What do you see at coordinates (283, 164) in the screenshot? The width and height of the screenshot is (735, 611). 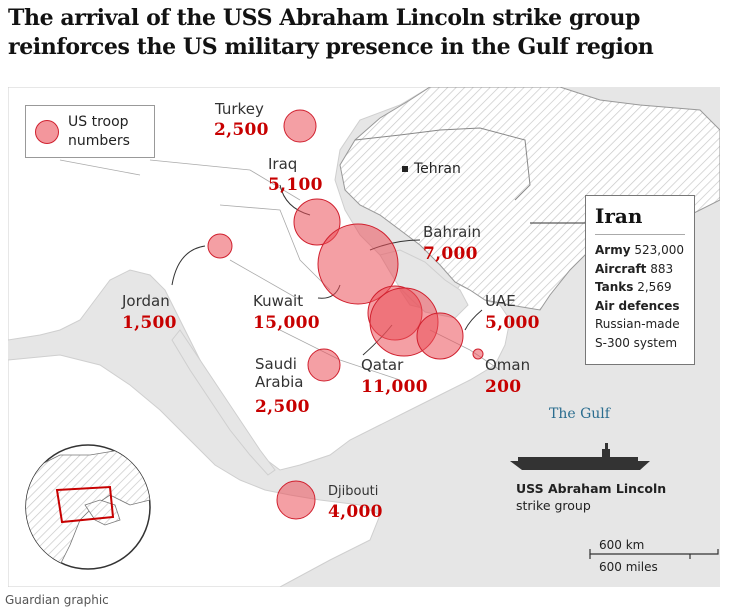 I see `country-label-iraq: Iraq` at bounding box center [283, 164].